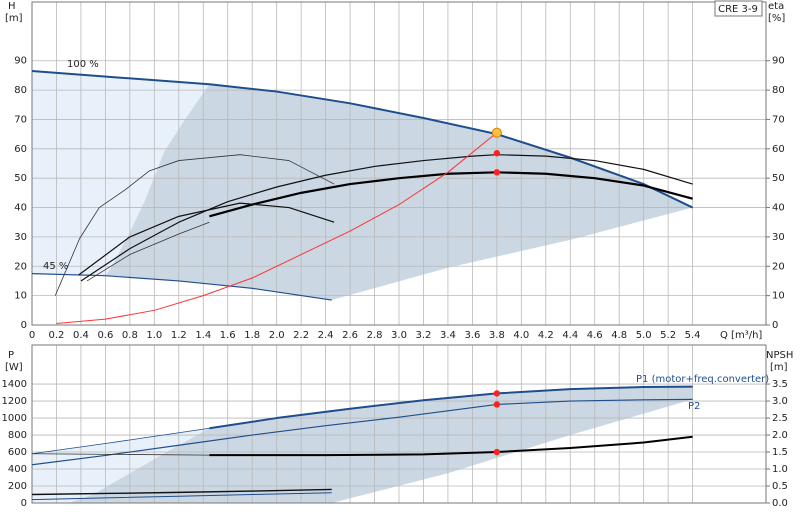 This screenshot has height=520, width=800. What do you see at coordinates (14, 367) in the screenshot?
I see `y-axis-unit: [W]` at bounding box center [14, 367].